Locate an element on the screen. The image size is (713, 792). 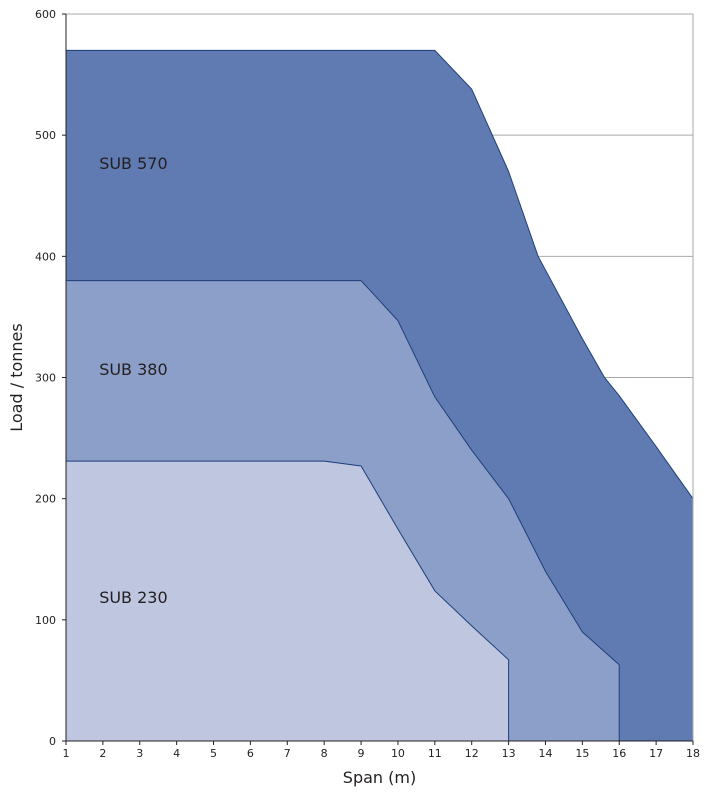
y-axis-title: Load / tonnes is located at coordinates (16, 377).